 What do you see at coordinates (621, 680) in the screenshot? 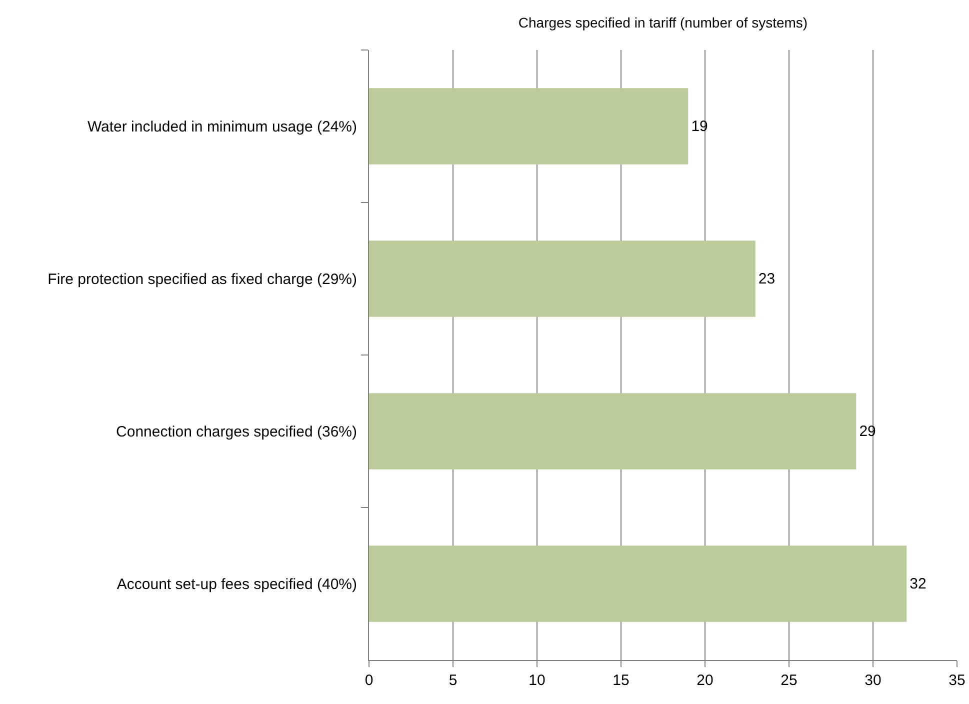
I see `x-tick-label: 15` at bounding box center [621, 680].